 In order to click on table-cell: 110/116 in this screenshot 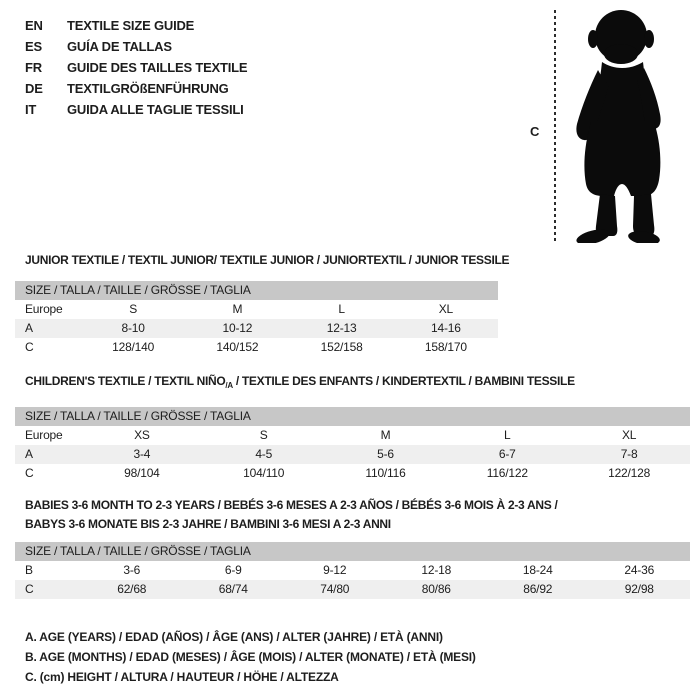, I will do `click(385, 473)`.